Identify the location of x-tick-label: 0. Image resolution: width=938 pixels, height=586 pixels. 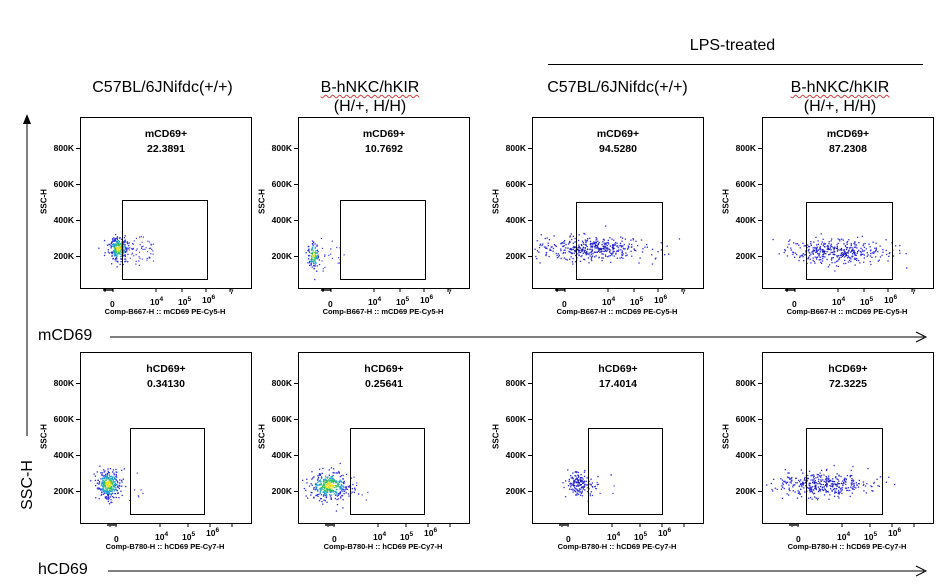
(330, 304).